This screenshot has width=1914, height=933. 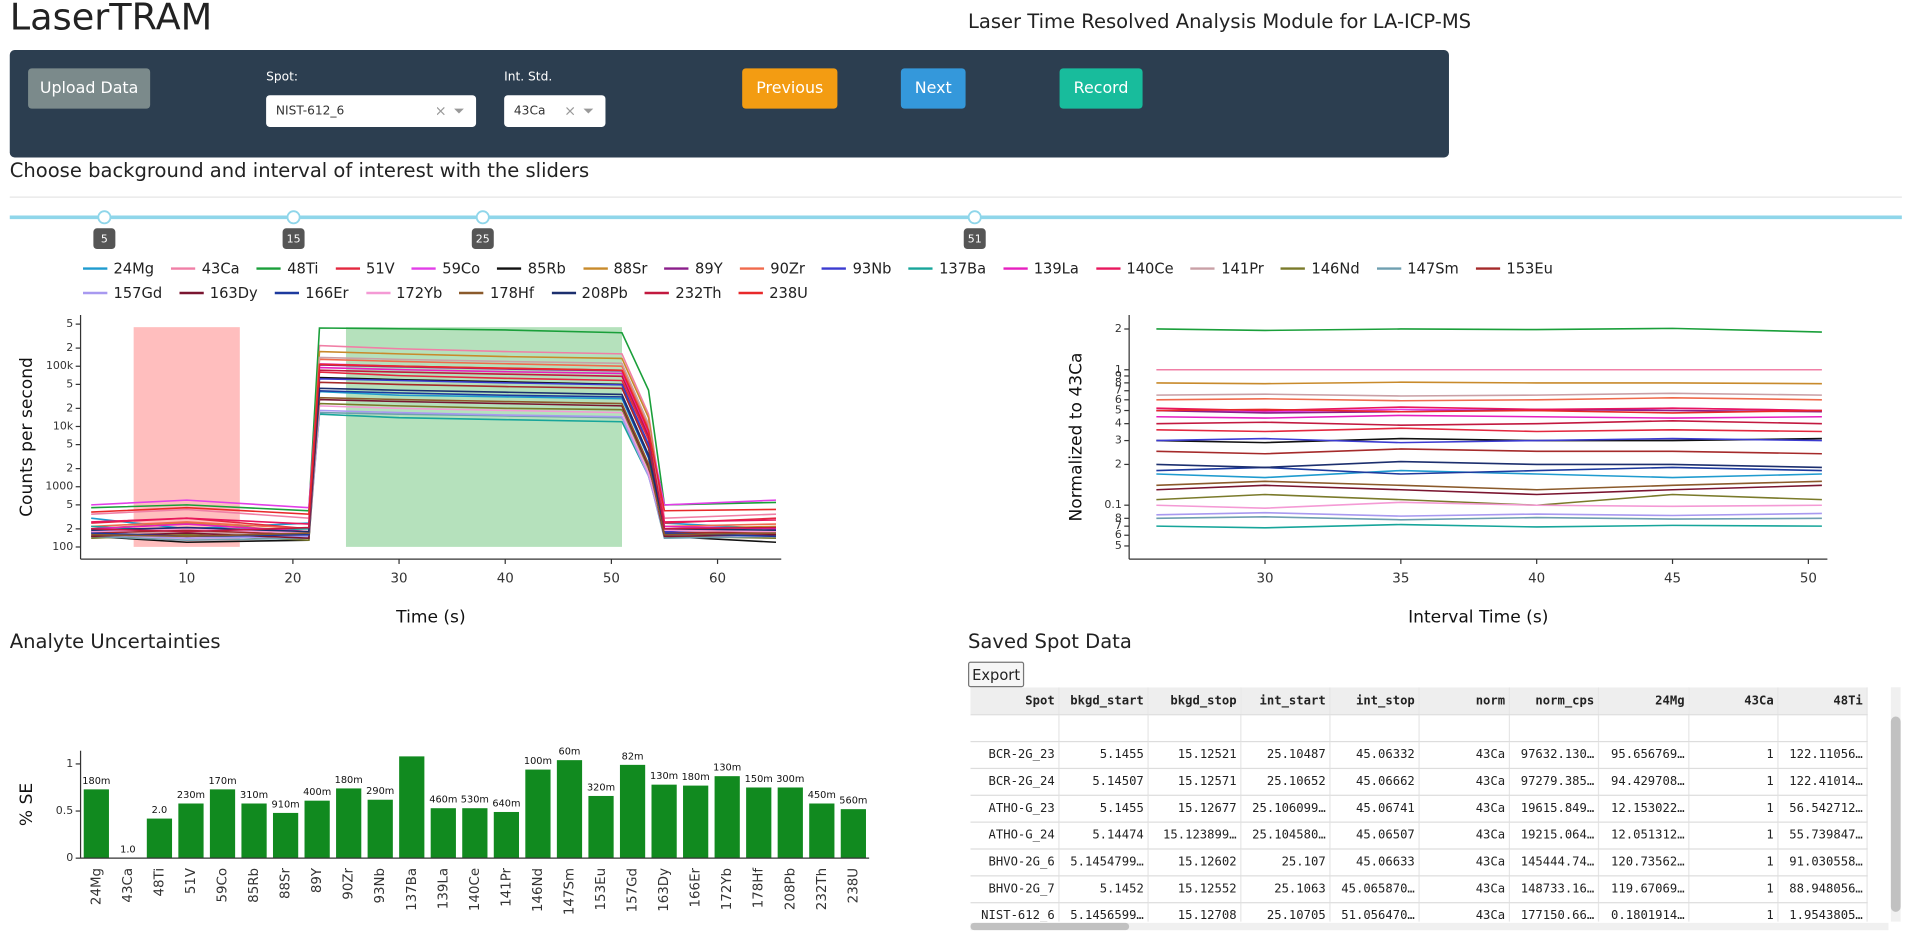 I want to click on legend-label: 43Ca, so click(x=220, y=269).